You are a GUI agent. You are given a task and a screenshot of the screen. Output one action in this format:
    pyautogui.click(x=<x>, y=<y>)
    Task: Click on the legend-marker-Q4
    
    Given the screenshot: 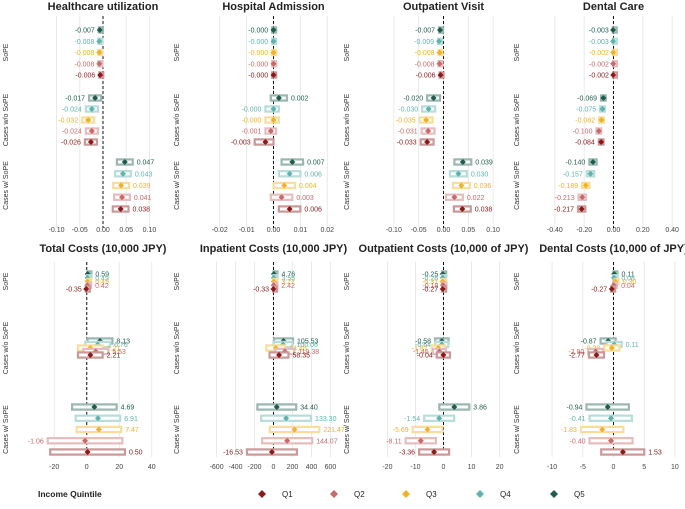 What is the action you would take?
    pyautogui.click(x=480, y=494)
    